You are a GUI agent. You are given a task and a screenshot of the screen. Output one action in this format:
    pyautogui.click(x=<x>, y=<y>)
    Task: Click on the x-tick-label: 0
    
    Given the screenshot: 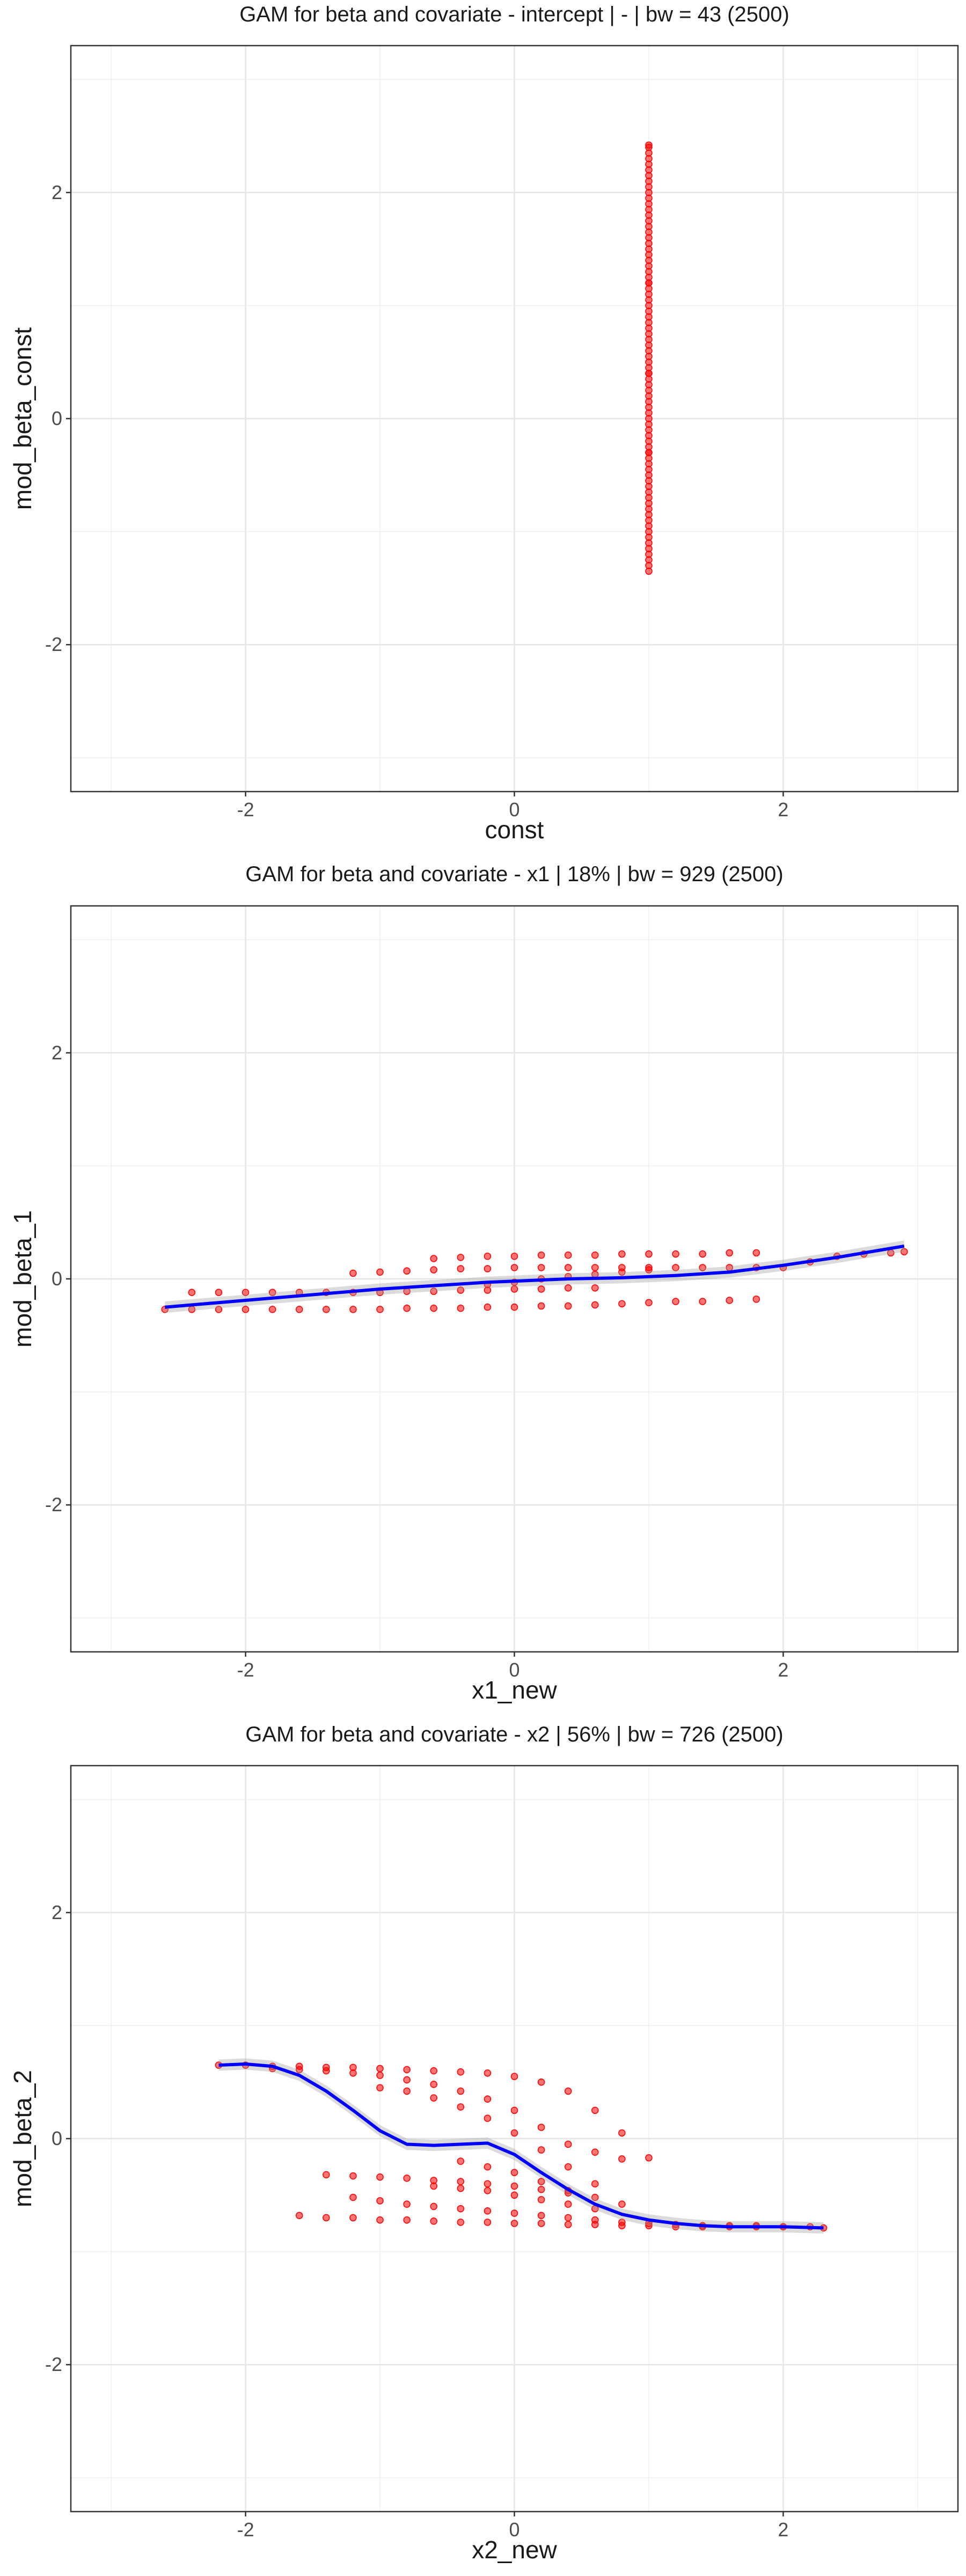 What is the action you would take?
    pyautogui.click(x=514, y=810)
    